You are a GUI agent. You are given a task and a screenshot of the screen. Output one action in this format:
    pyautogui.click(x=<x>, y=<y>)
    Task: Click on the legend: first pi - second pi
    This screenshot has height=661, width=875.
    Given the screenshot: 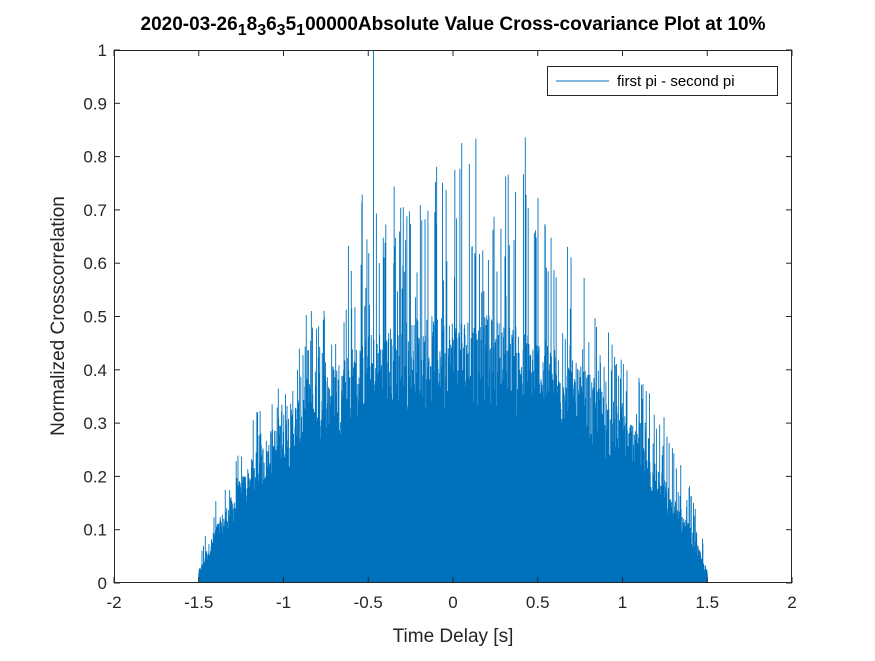 What is the action you would take?
    pyautogui.click(x=662, y=81)
    